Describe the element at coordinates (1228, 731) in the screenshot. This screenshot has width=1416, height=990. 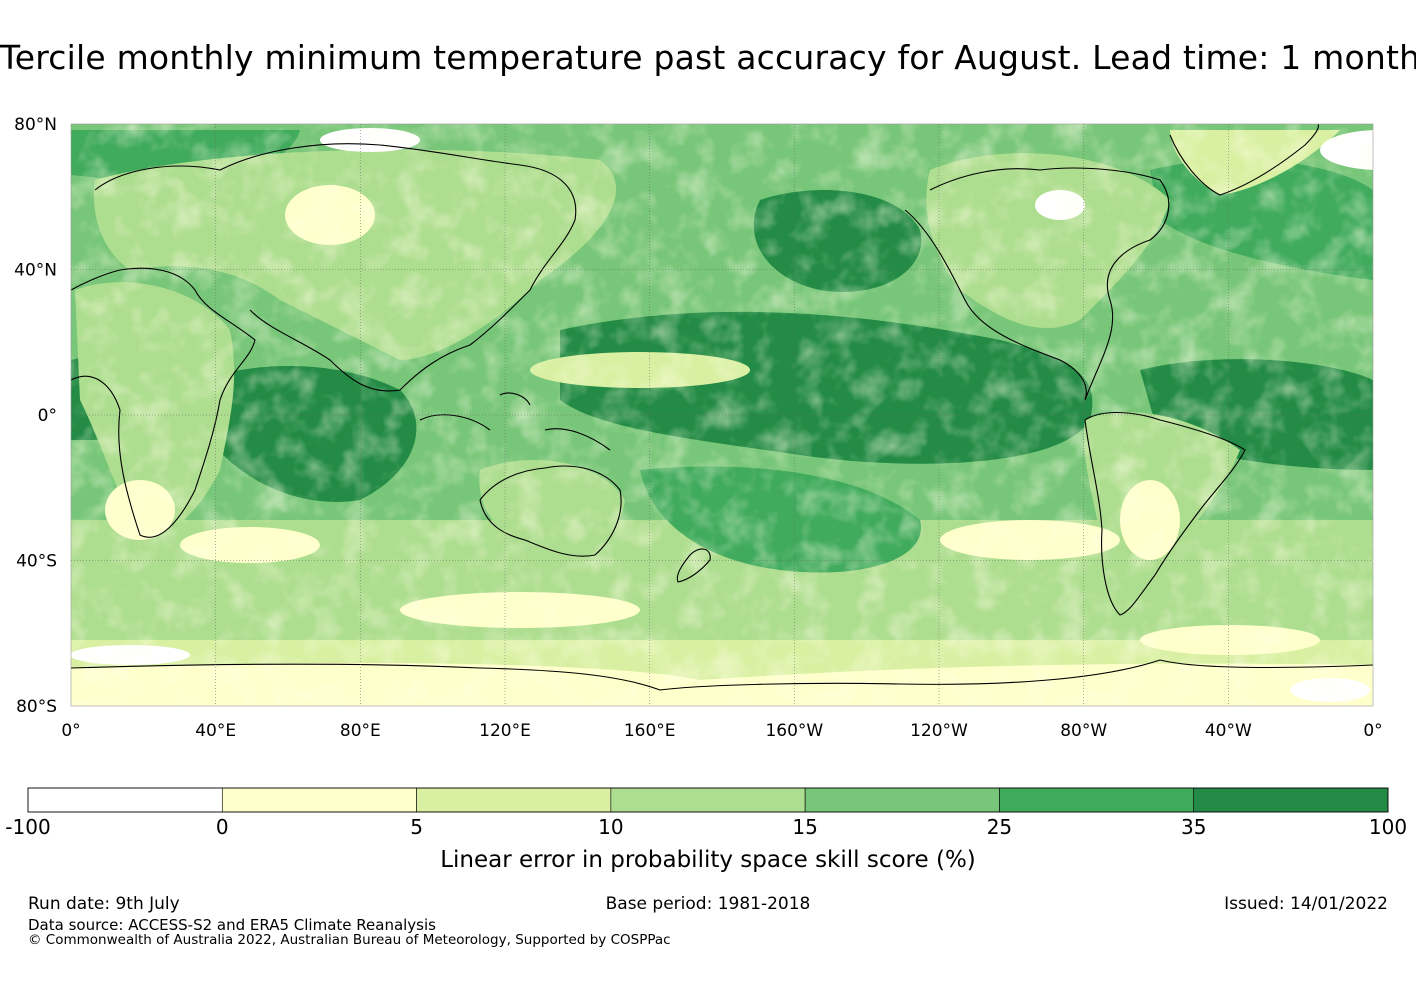
I see `lon-label: 40°W` at that location.